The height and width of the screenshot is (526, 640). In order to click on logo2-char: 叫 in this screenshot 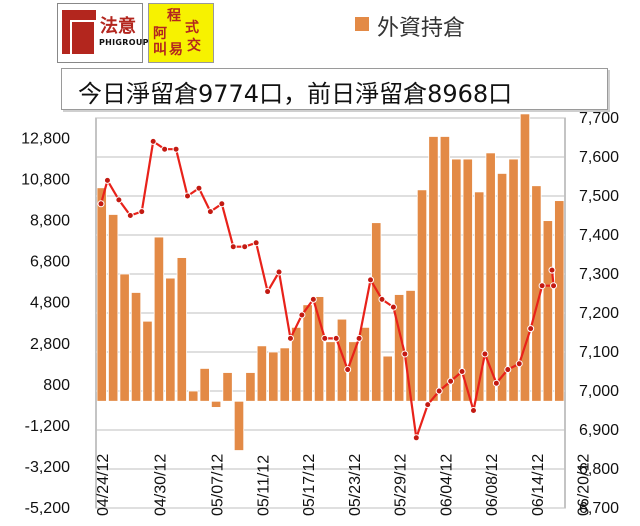, I will do `click(160, 50)`.